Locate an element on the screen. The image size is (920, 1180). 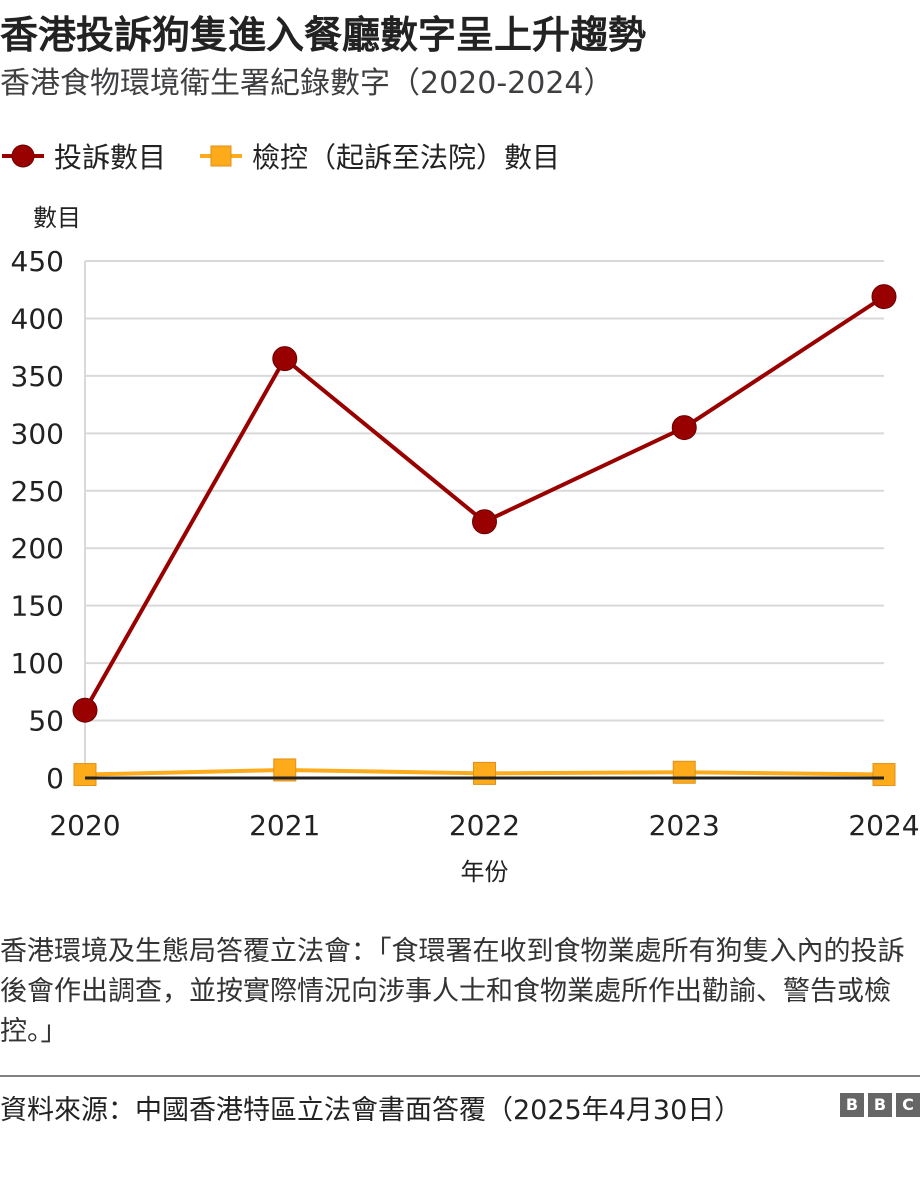
legend-label-prosecutions: 檢控（起訴至法院）數目 is located at coordinates (406, 157).